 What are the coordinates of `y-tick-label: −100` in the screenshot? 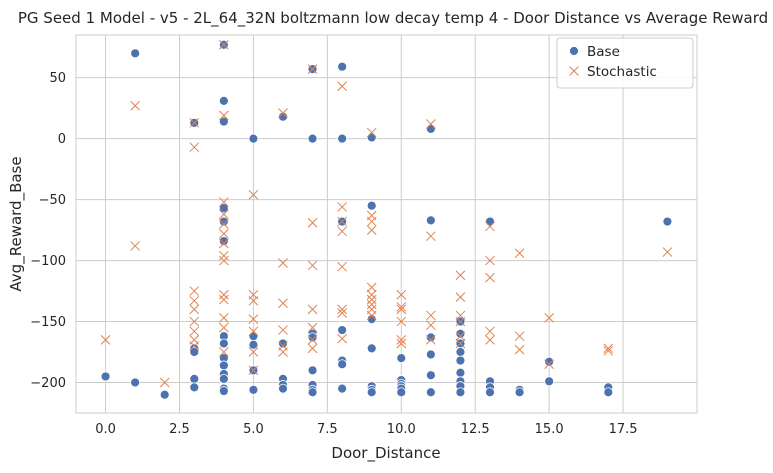 It's located at (48, 261).